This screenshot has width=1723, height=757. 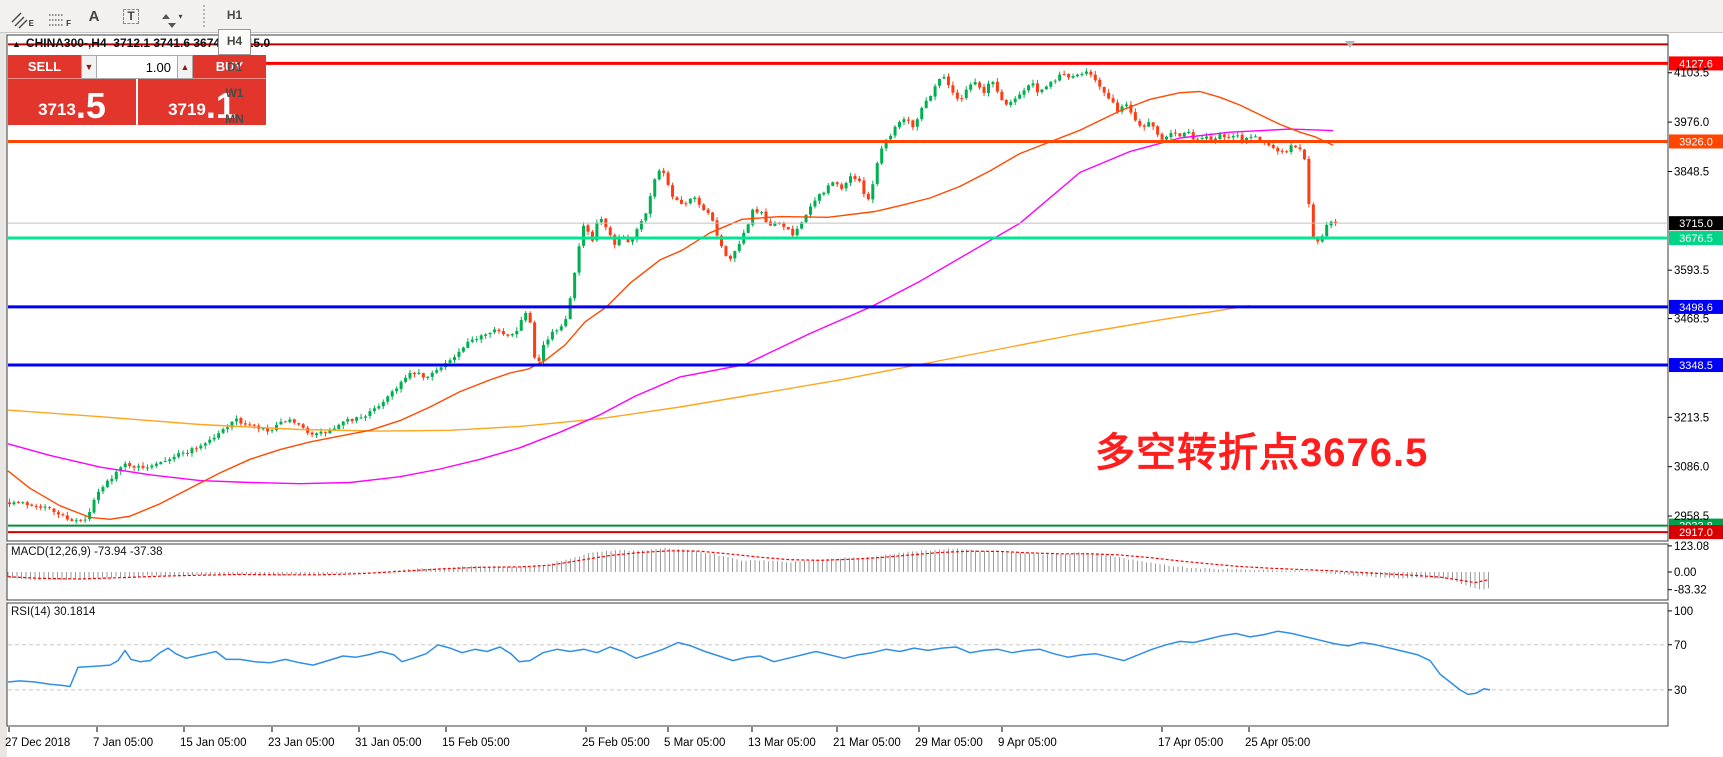 What do you see at coordinates (388, 743) in the screenshot?
I see `svg-text: 31 Jan 05:00` at bounding box center [388, 743].